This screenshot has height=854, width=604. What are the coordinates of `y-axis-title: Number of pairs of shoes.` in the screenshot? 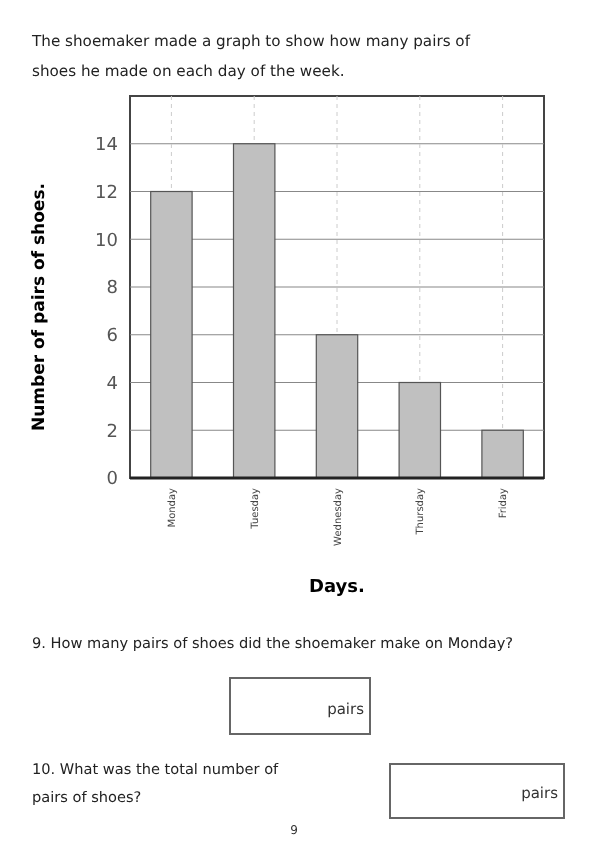 It's located at (40, 307).